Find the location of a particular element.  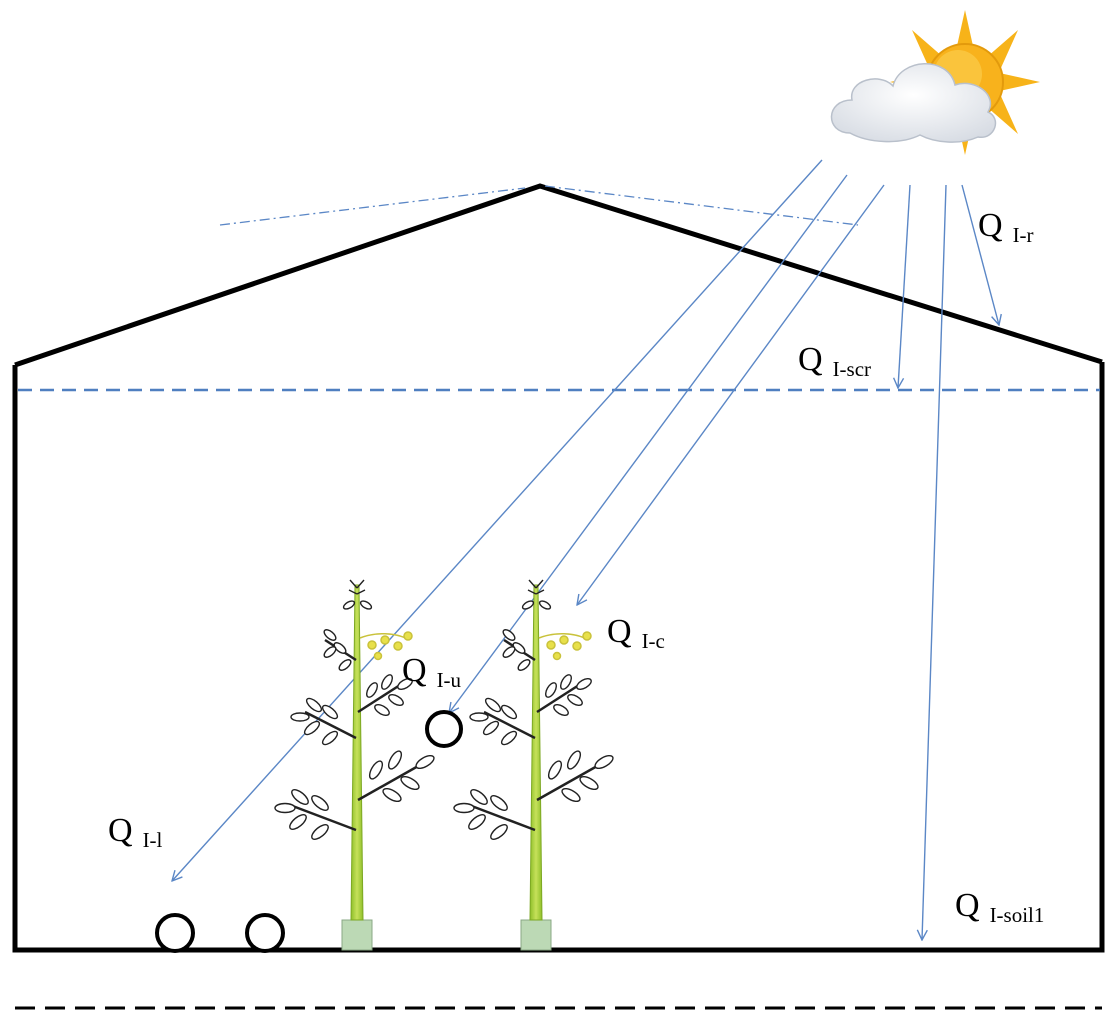

label-q-i-scr: Q I-scr is located at coordinates (834, 361).